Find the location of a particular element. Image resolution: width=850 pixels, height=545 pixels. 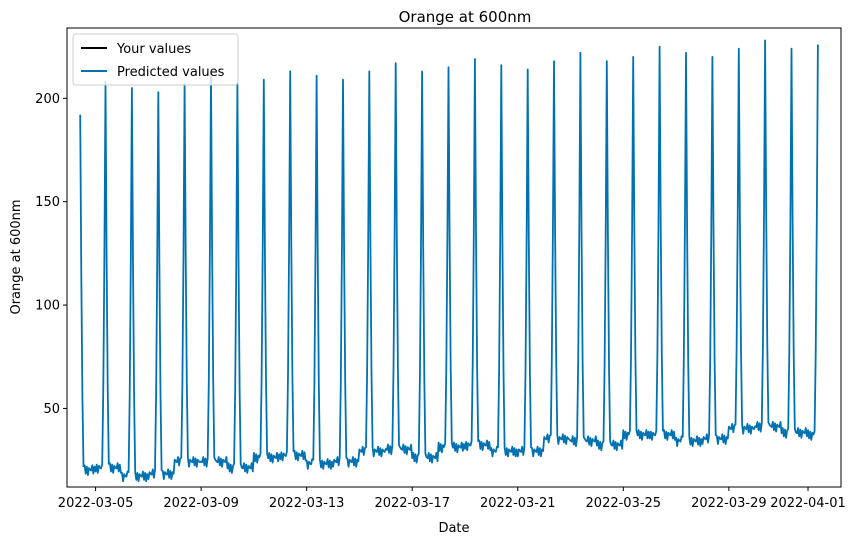

legend-box is located at coordinates (155, 59).